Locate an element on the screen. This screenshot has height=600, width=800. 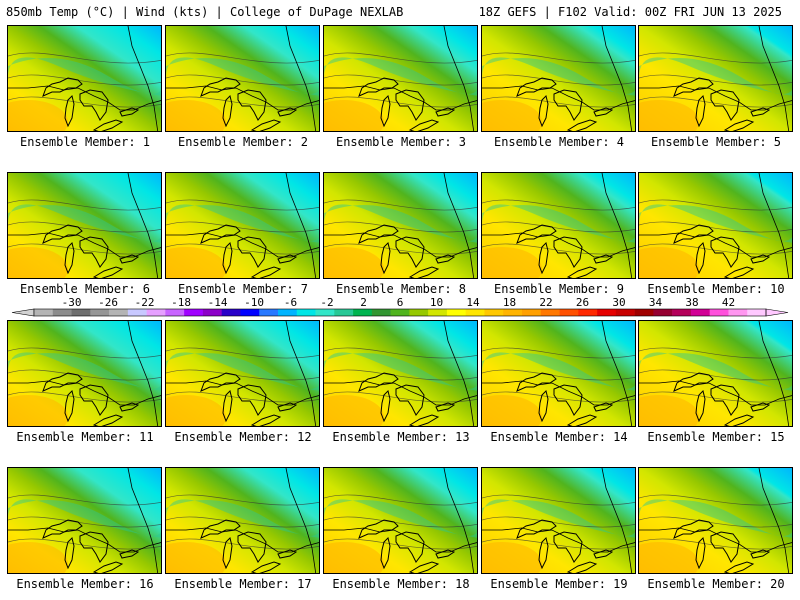
ensemble-member-label: Ensemble Member: 14 is located at coordinates (559, 437).